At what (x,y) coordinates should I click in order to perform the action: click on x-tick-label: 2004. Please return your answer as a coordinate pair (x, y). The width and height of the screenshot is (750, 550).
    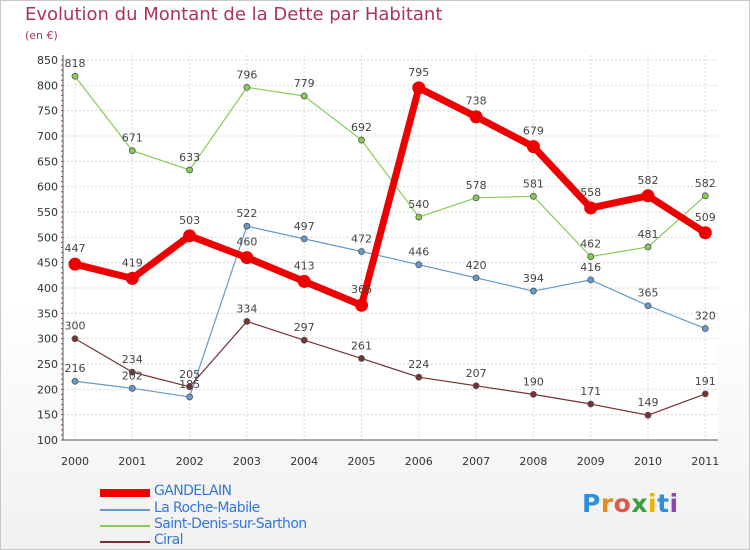
    Looking at the image, I should click on (304, 461).